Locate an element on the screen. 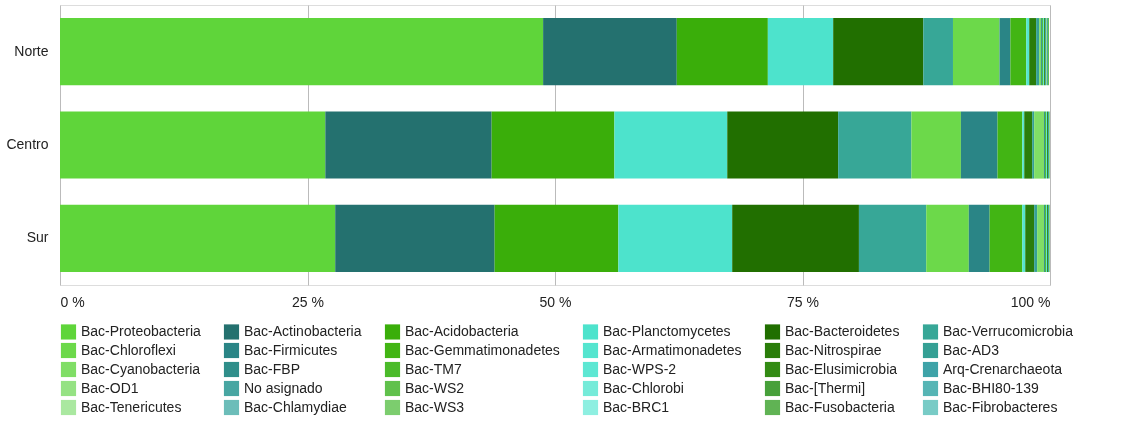  x-tick-label: 50 % is located at coordinates (555, 301).